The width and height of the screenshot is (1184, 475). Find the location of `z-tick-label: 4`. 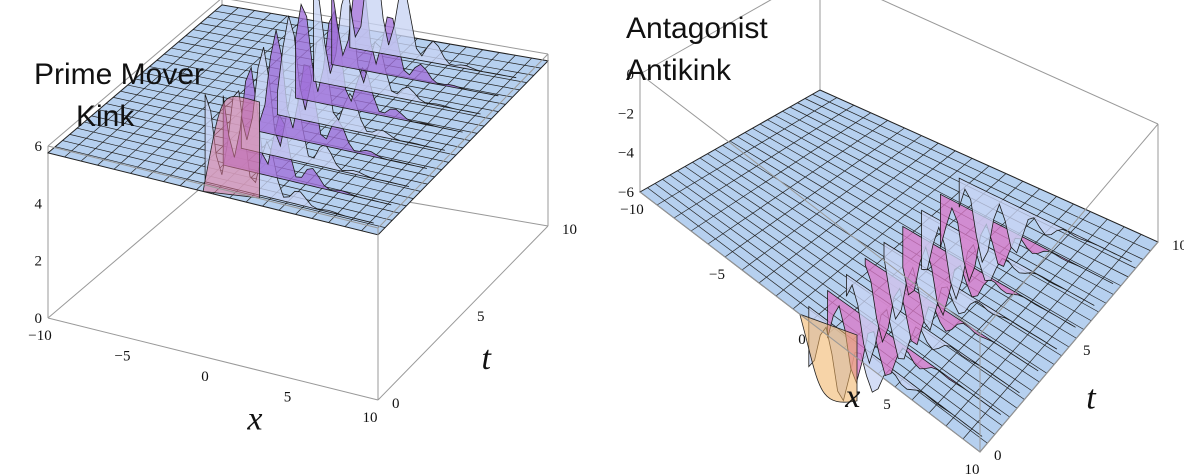

z-tick-label: 4 is located at coordinates (39, 204).